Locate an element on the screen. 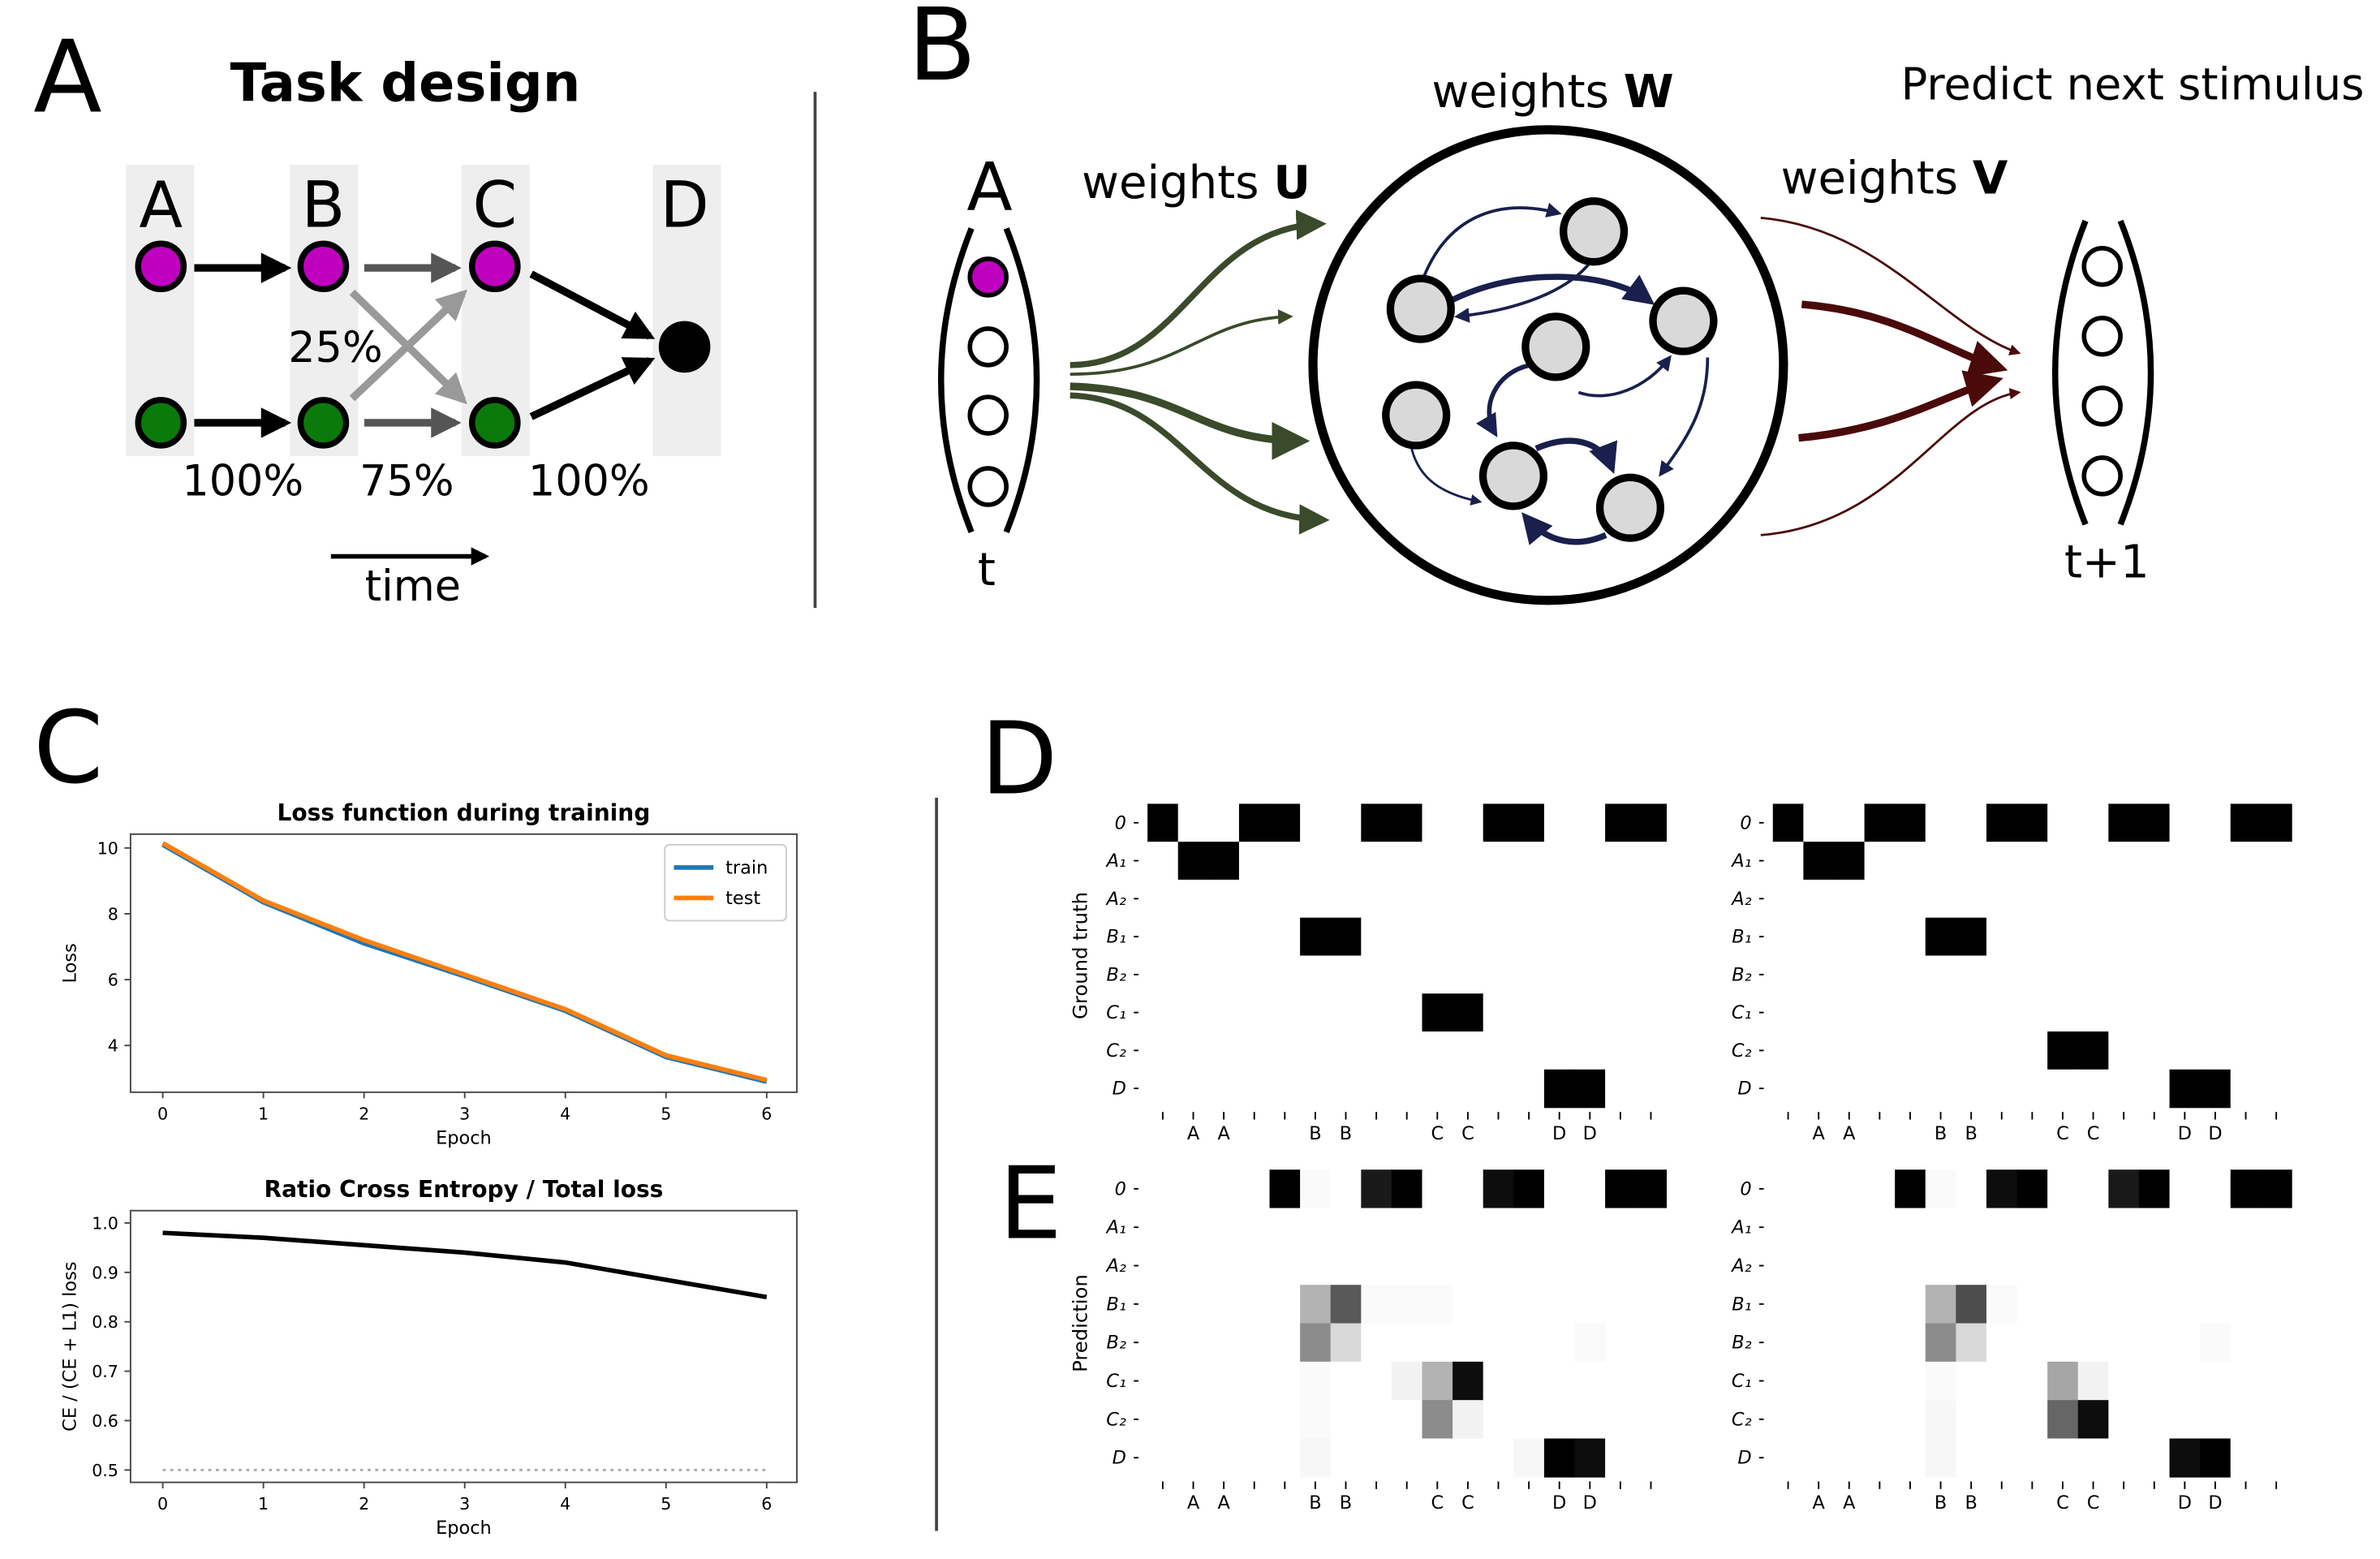  y-tick-label: 4 is located at coordinates (113, 1046).